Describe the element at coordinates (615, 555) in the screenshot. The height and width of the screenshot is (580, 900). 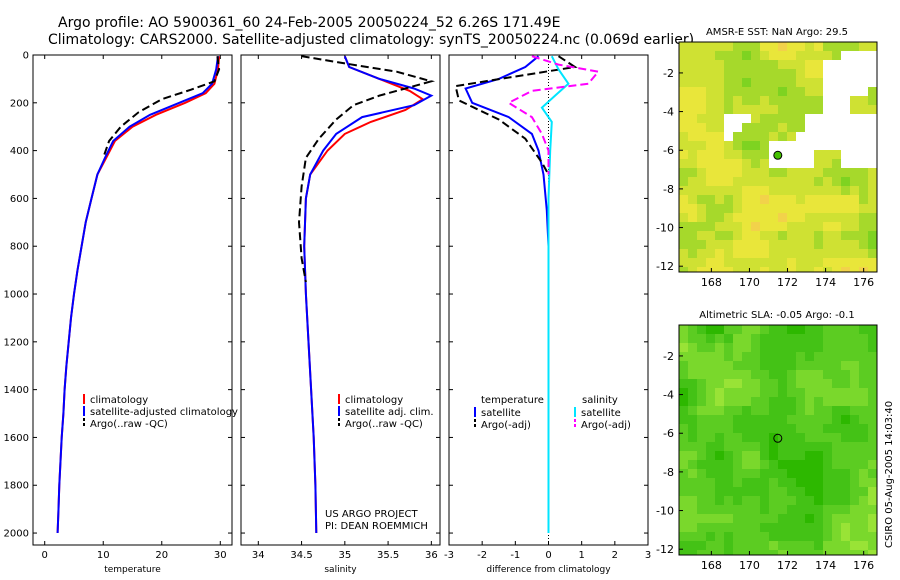
I see `difference-xtick-label: 2` at that location.